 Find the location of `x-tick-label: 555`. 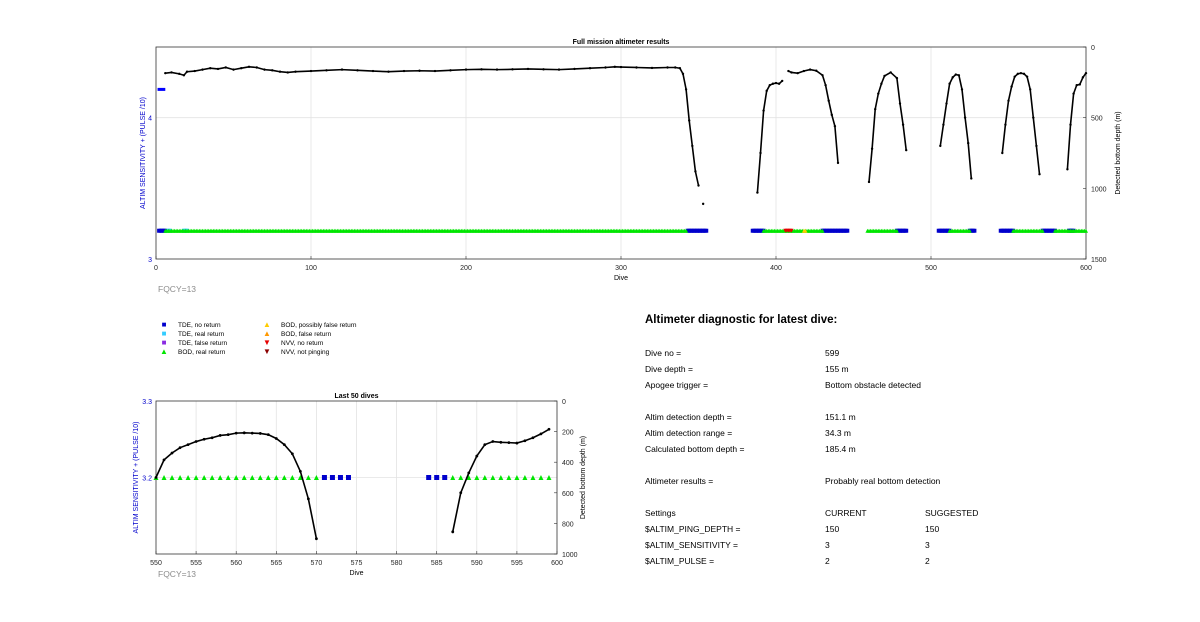

x-tick-label: 555 is located at coordinates (196, 563).